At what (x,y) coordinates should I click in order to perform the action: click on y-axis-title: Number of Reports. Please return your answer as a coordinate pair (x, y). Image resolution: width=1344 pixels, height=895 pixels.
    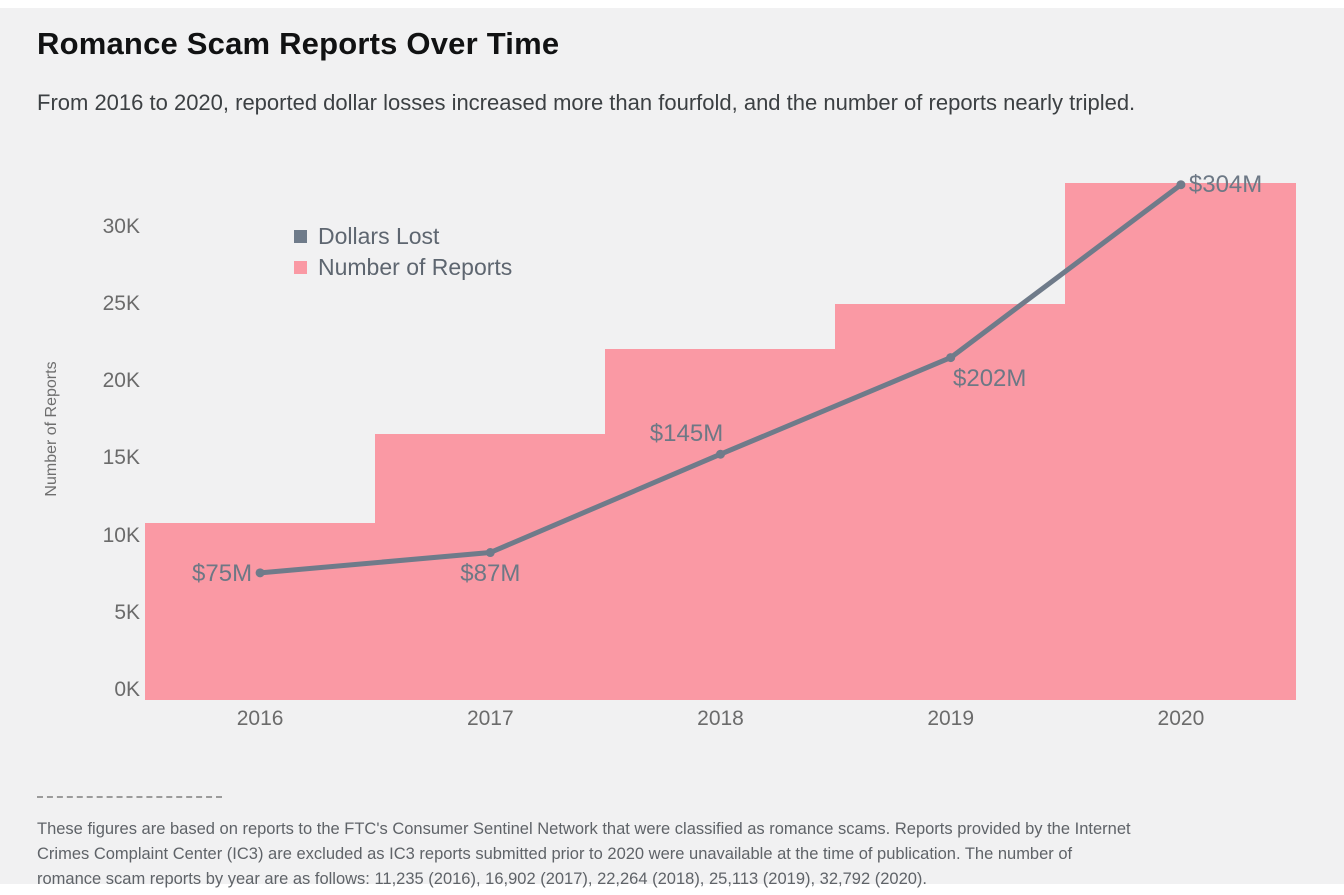
    Looking at the image, I should click on (51, 429).